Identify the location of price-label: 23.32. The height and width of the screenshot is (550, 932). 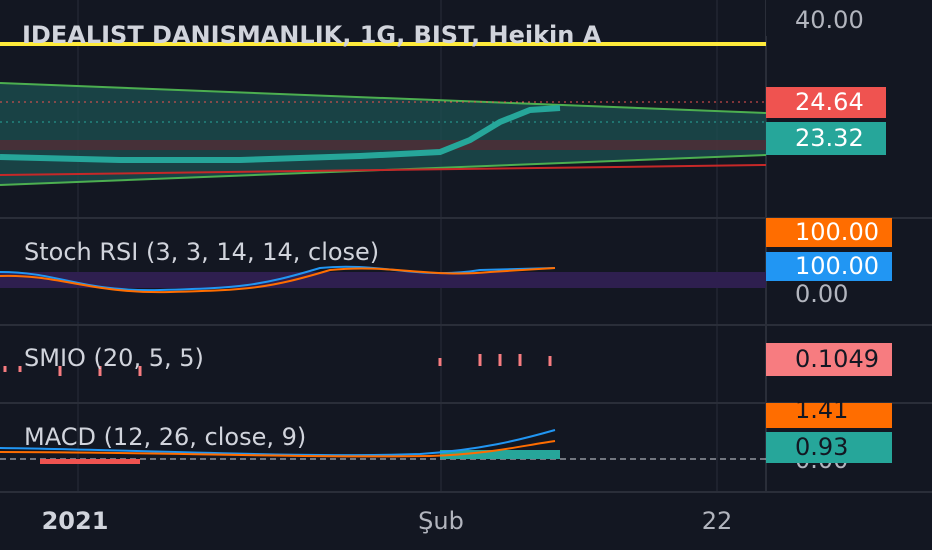
(829, 138).